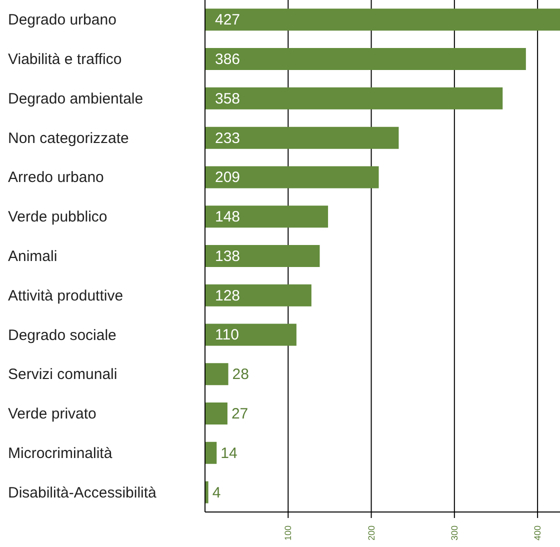 The width and height of the screenshot is (560, 547). I want to click on x-tick-label: 200, so click(371, 533).